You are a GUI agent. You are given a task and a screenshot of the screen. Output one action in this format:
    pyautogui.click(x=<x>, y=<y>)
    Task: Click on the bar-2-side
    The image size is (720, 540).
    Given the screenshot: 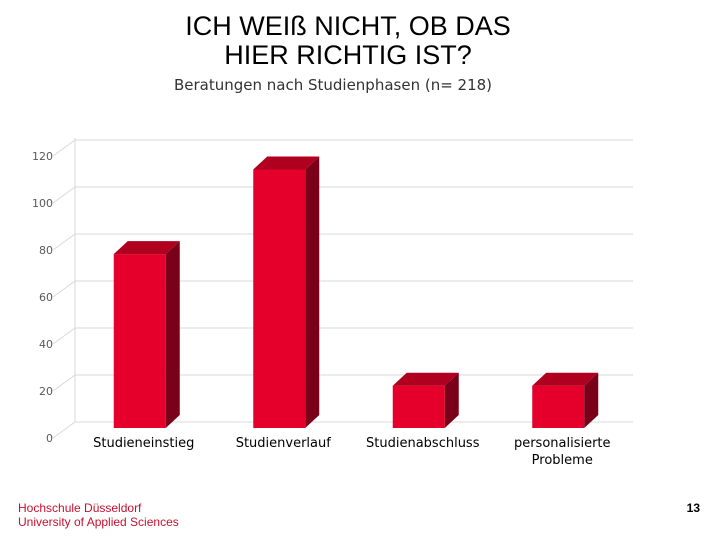 What is the action you would take?
    pyautogui.click(x=451, y=400)
    